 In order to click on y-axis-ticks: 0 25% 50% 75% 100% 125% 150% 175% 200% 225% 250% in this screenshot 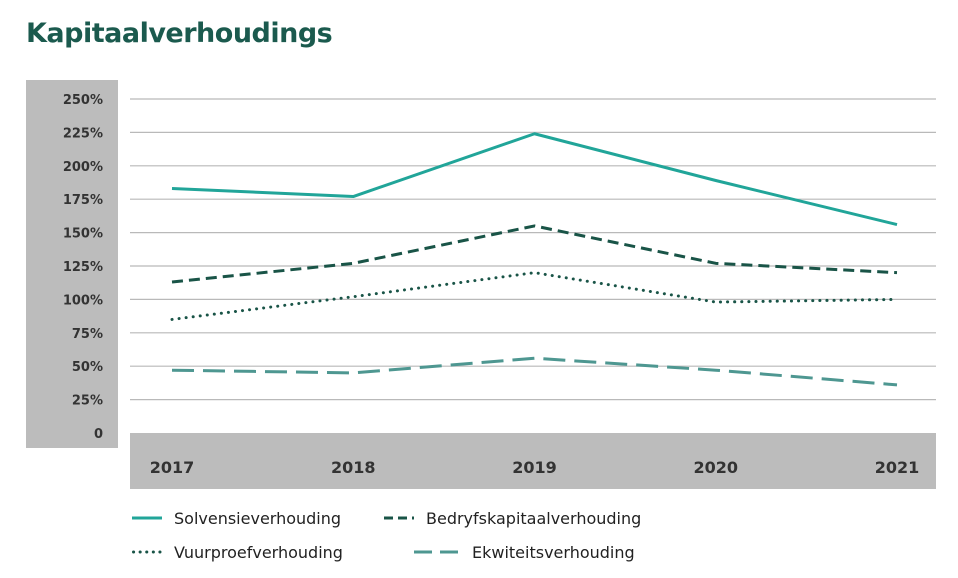, I will do `click(83, 267)`.